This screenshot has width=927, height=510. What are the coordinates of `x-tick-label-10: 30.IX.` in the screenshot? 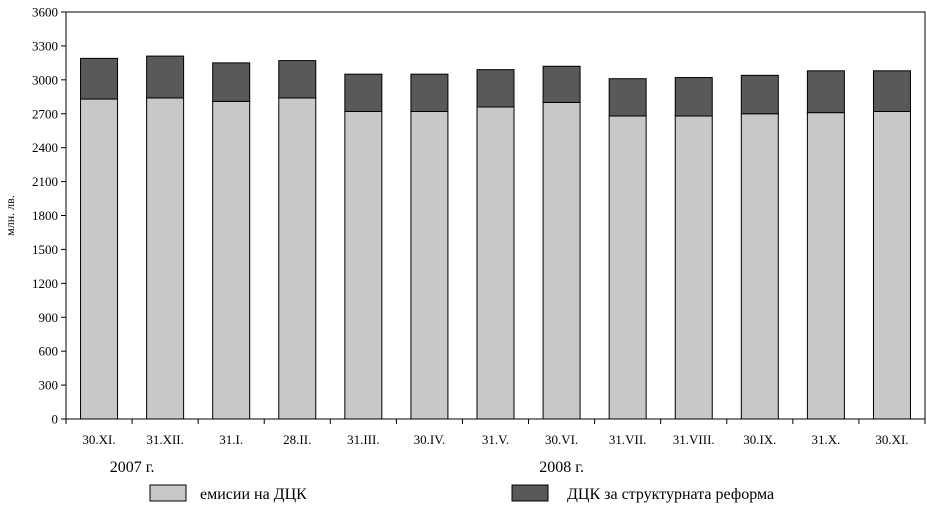 It's located at (759, 439).